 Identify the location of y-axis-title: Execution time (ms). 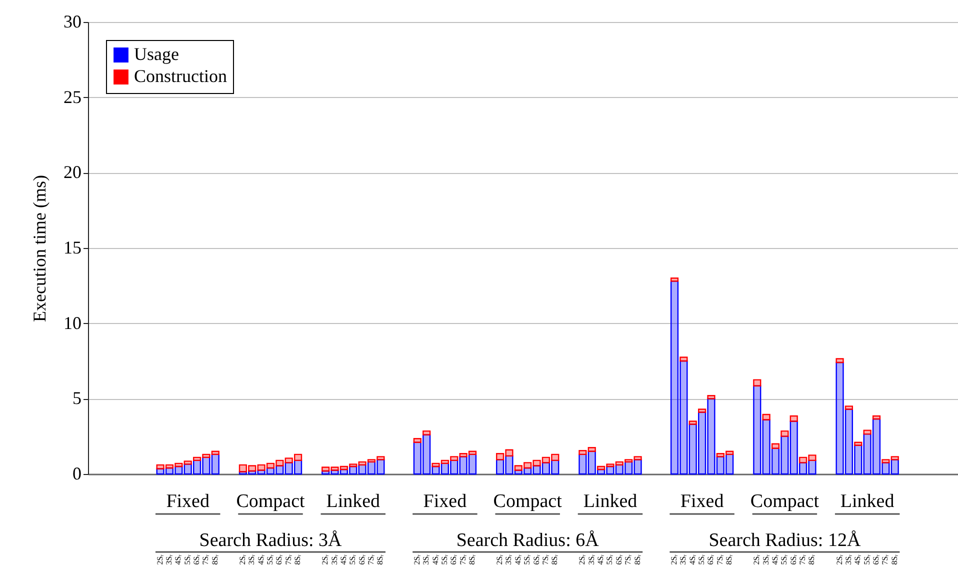
(40, 248).